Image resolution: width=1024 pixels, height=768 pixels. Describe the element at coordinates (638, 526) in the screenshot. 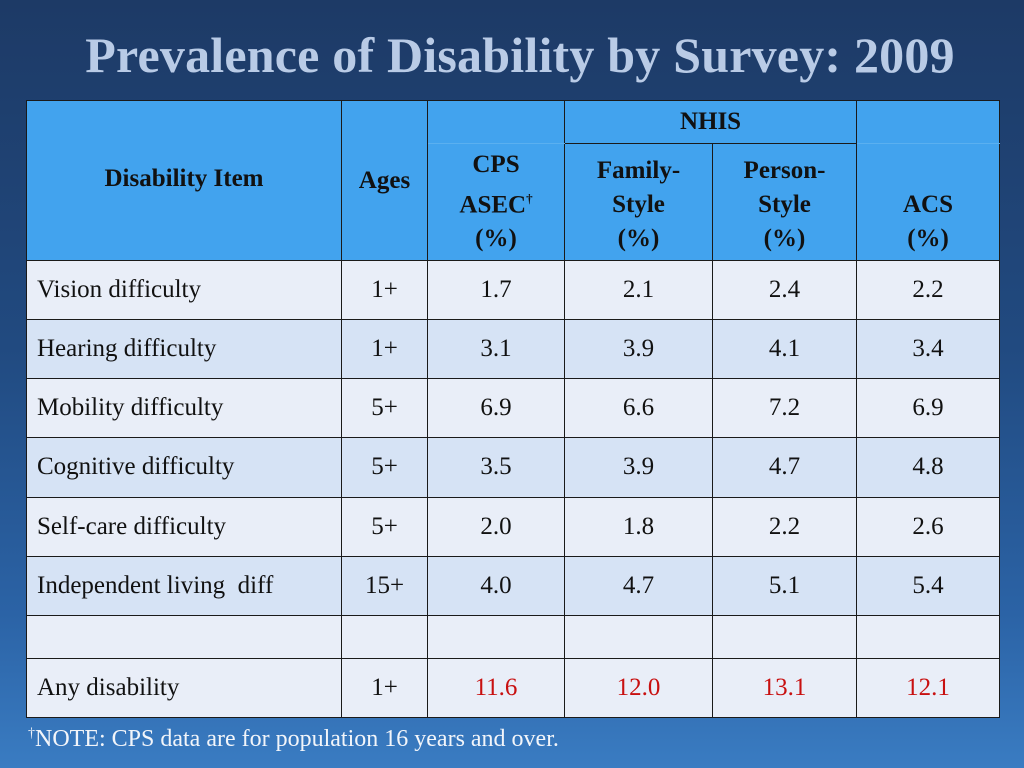

I see `row-family: 1.8` at that location.